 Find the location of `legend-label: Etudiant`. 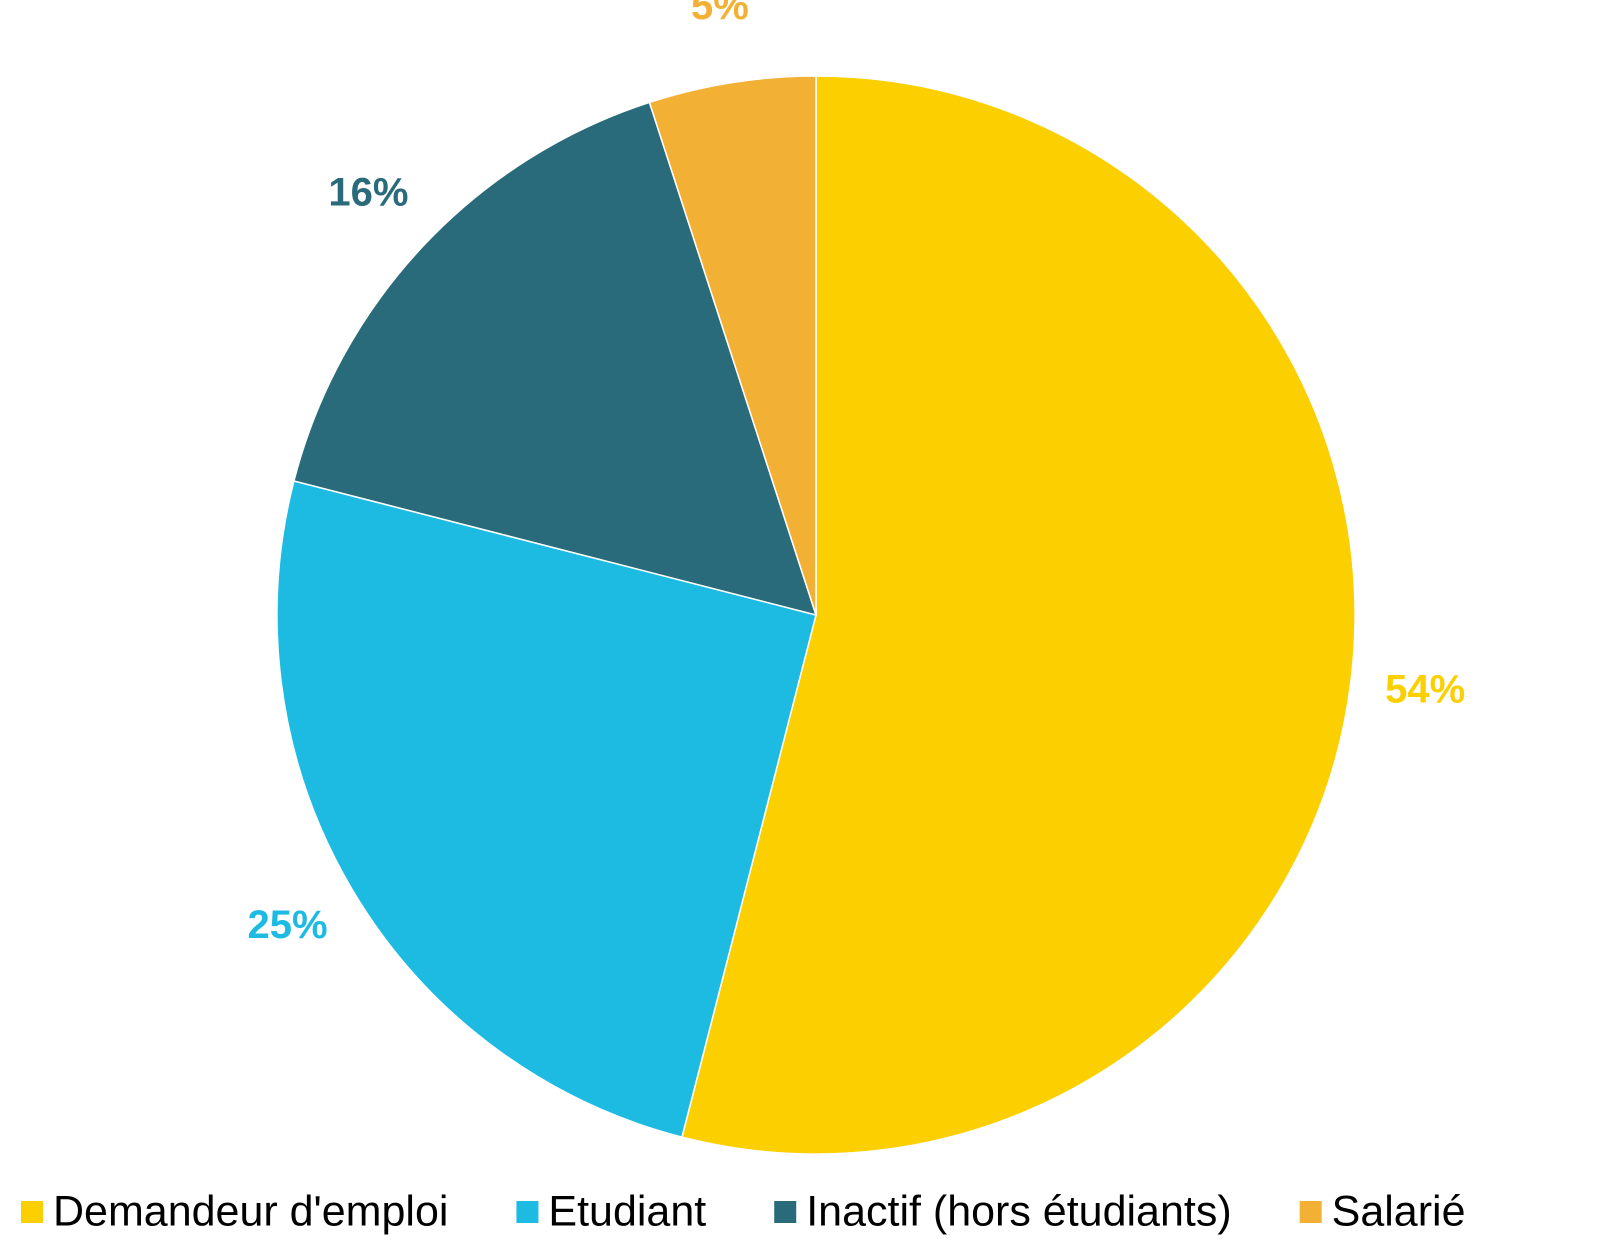

legend-label: Etudiant is located at coordinates (627, 1211).